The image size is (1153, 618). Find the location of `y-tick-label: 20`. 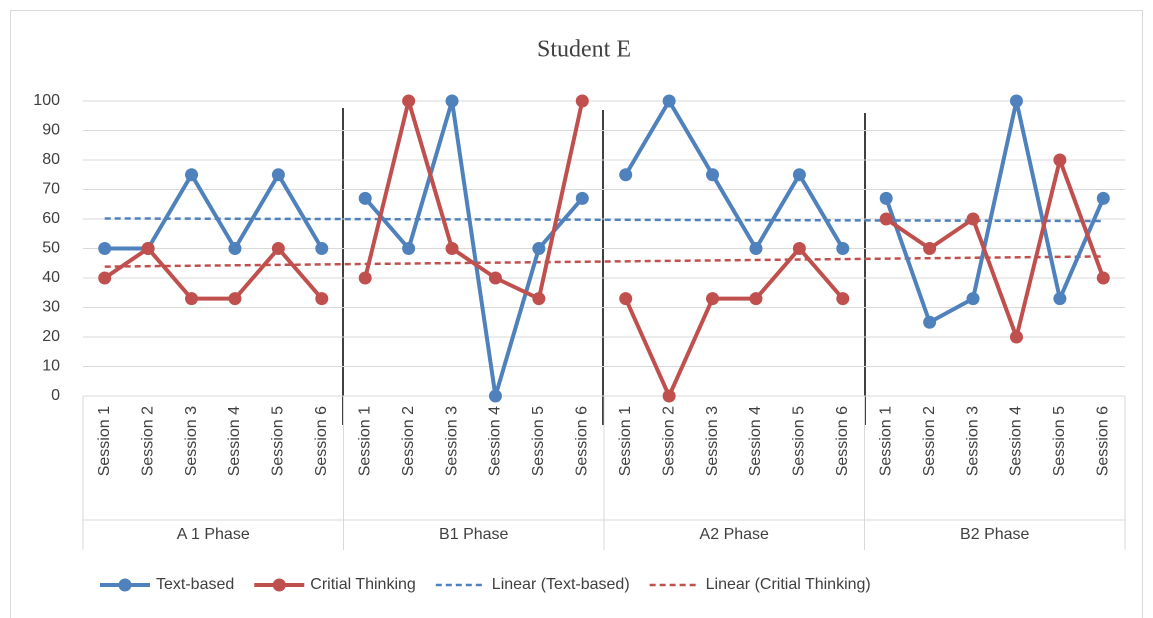

y-tick-label: 20 is located at coordinates (51, 336).